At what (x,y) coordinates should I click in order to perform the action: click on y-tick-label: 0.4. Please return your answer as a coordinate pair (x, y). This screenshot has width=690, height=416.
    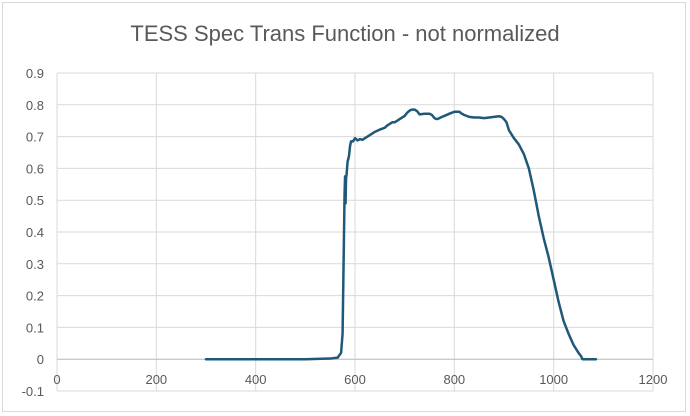
    Looking at the image, I should click on (35, 232).